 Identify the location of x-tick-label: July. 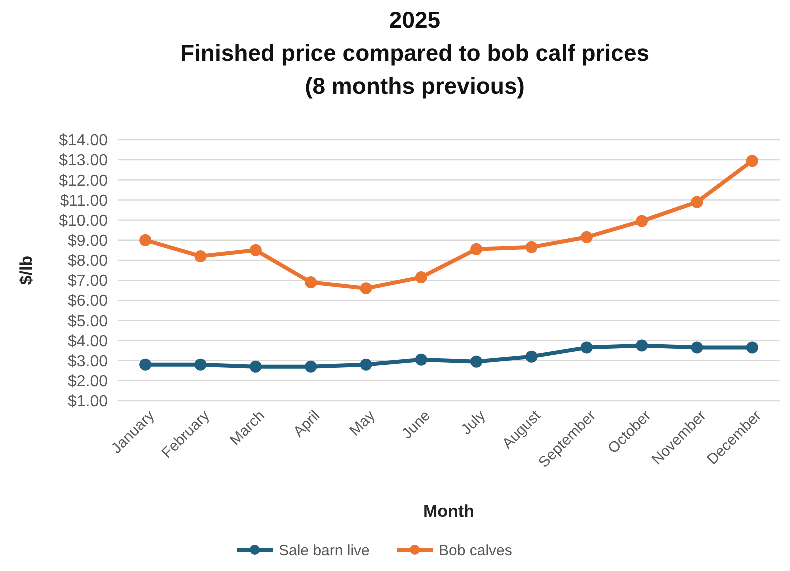
(474, 422).